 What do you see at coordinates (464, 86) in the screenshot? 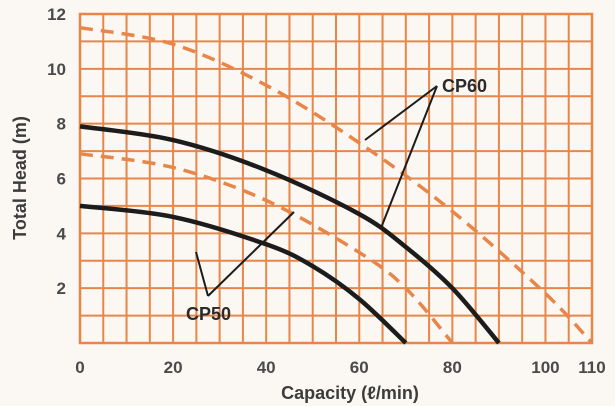
I see `annotation-cp60-label: CP60` at bounding box center [464, 86].